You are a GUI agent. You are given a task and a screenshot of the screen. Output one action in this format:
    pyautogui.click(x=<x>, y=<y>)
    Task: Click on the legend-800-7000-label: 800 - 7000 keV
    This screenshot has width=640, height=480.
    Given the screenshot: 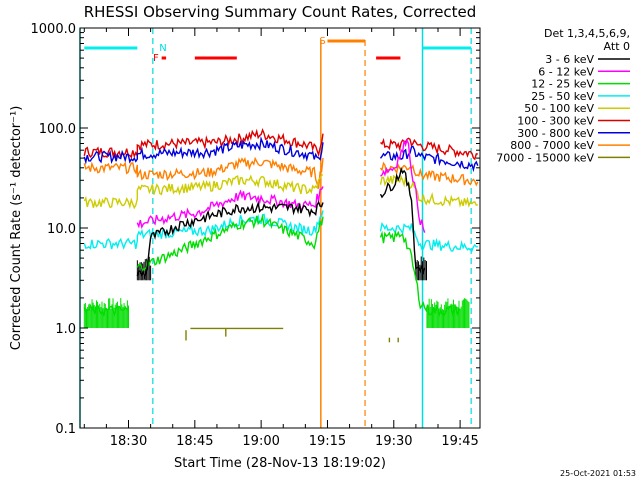 What is the action you would take?
    pyautogui.click(x=552, y=145)
    